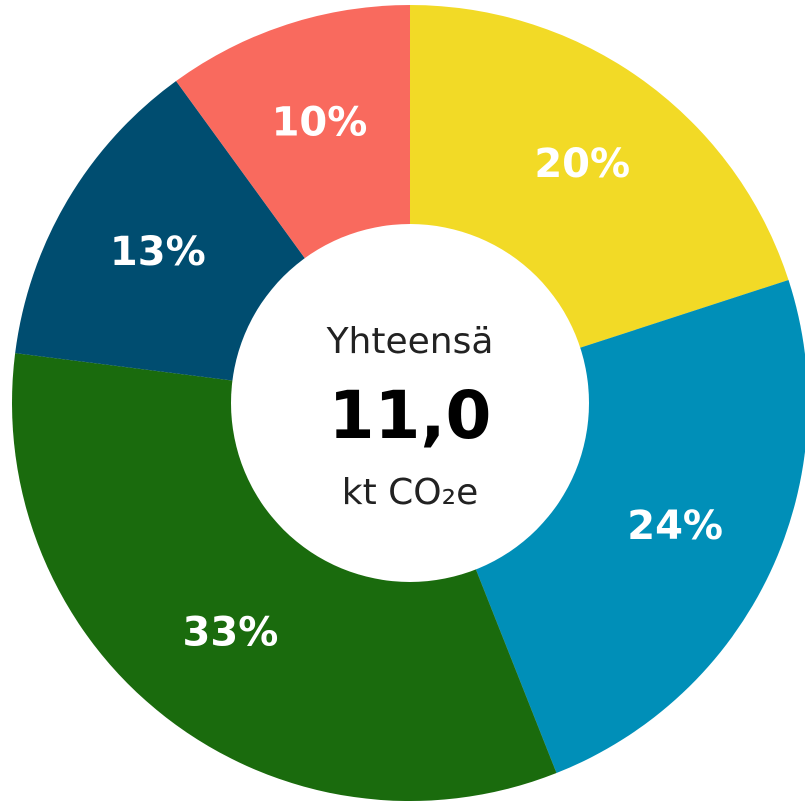 This screenshot has height=806, width=805. Describe the element at coordinates (675, 526) in the screenshot. I see `value-label: 24%` at that location.